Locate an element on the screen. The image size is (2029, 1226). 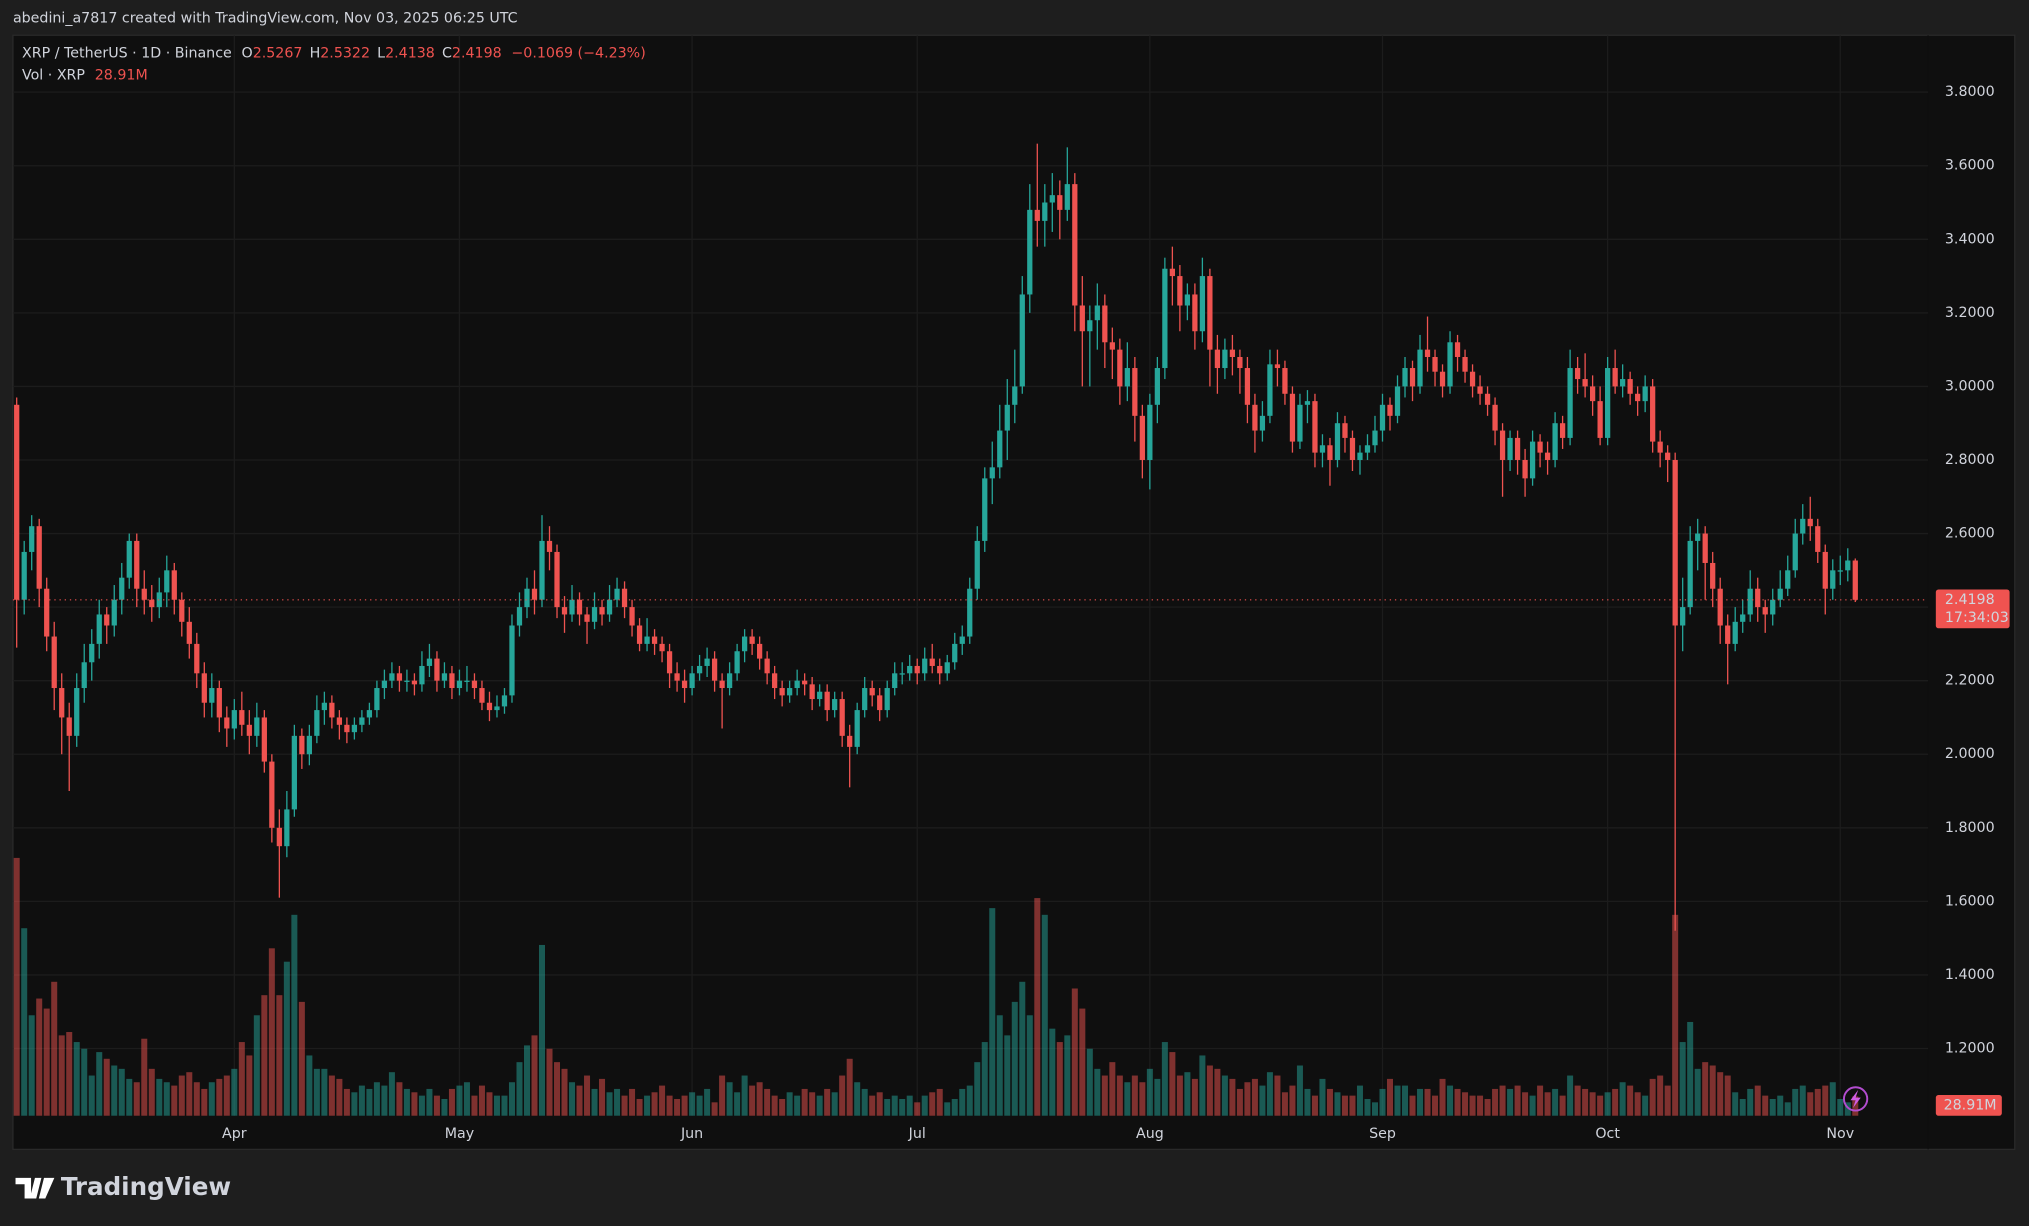
countdown-label: 17:34:03 is located at coordinates (1977, 618).